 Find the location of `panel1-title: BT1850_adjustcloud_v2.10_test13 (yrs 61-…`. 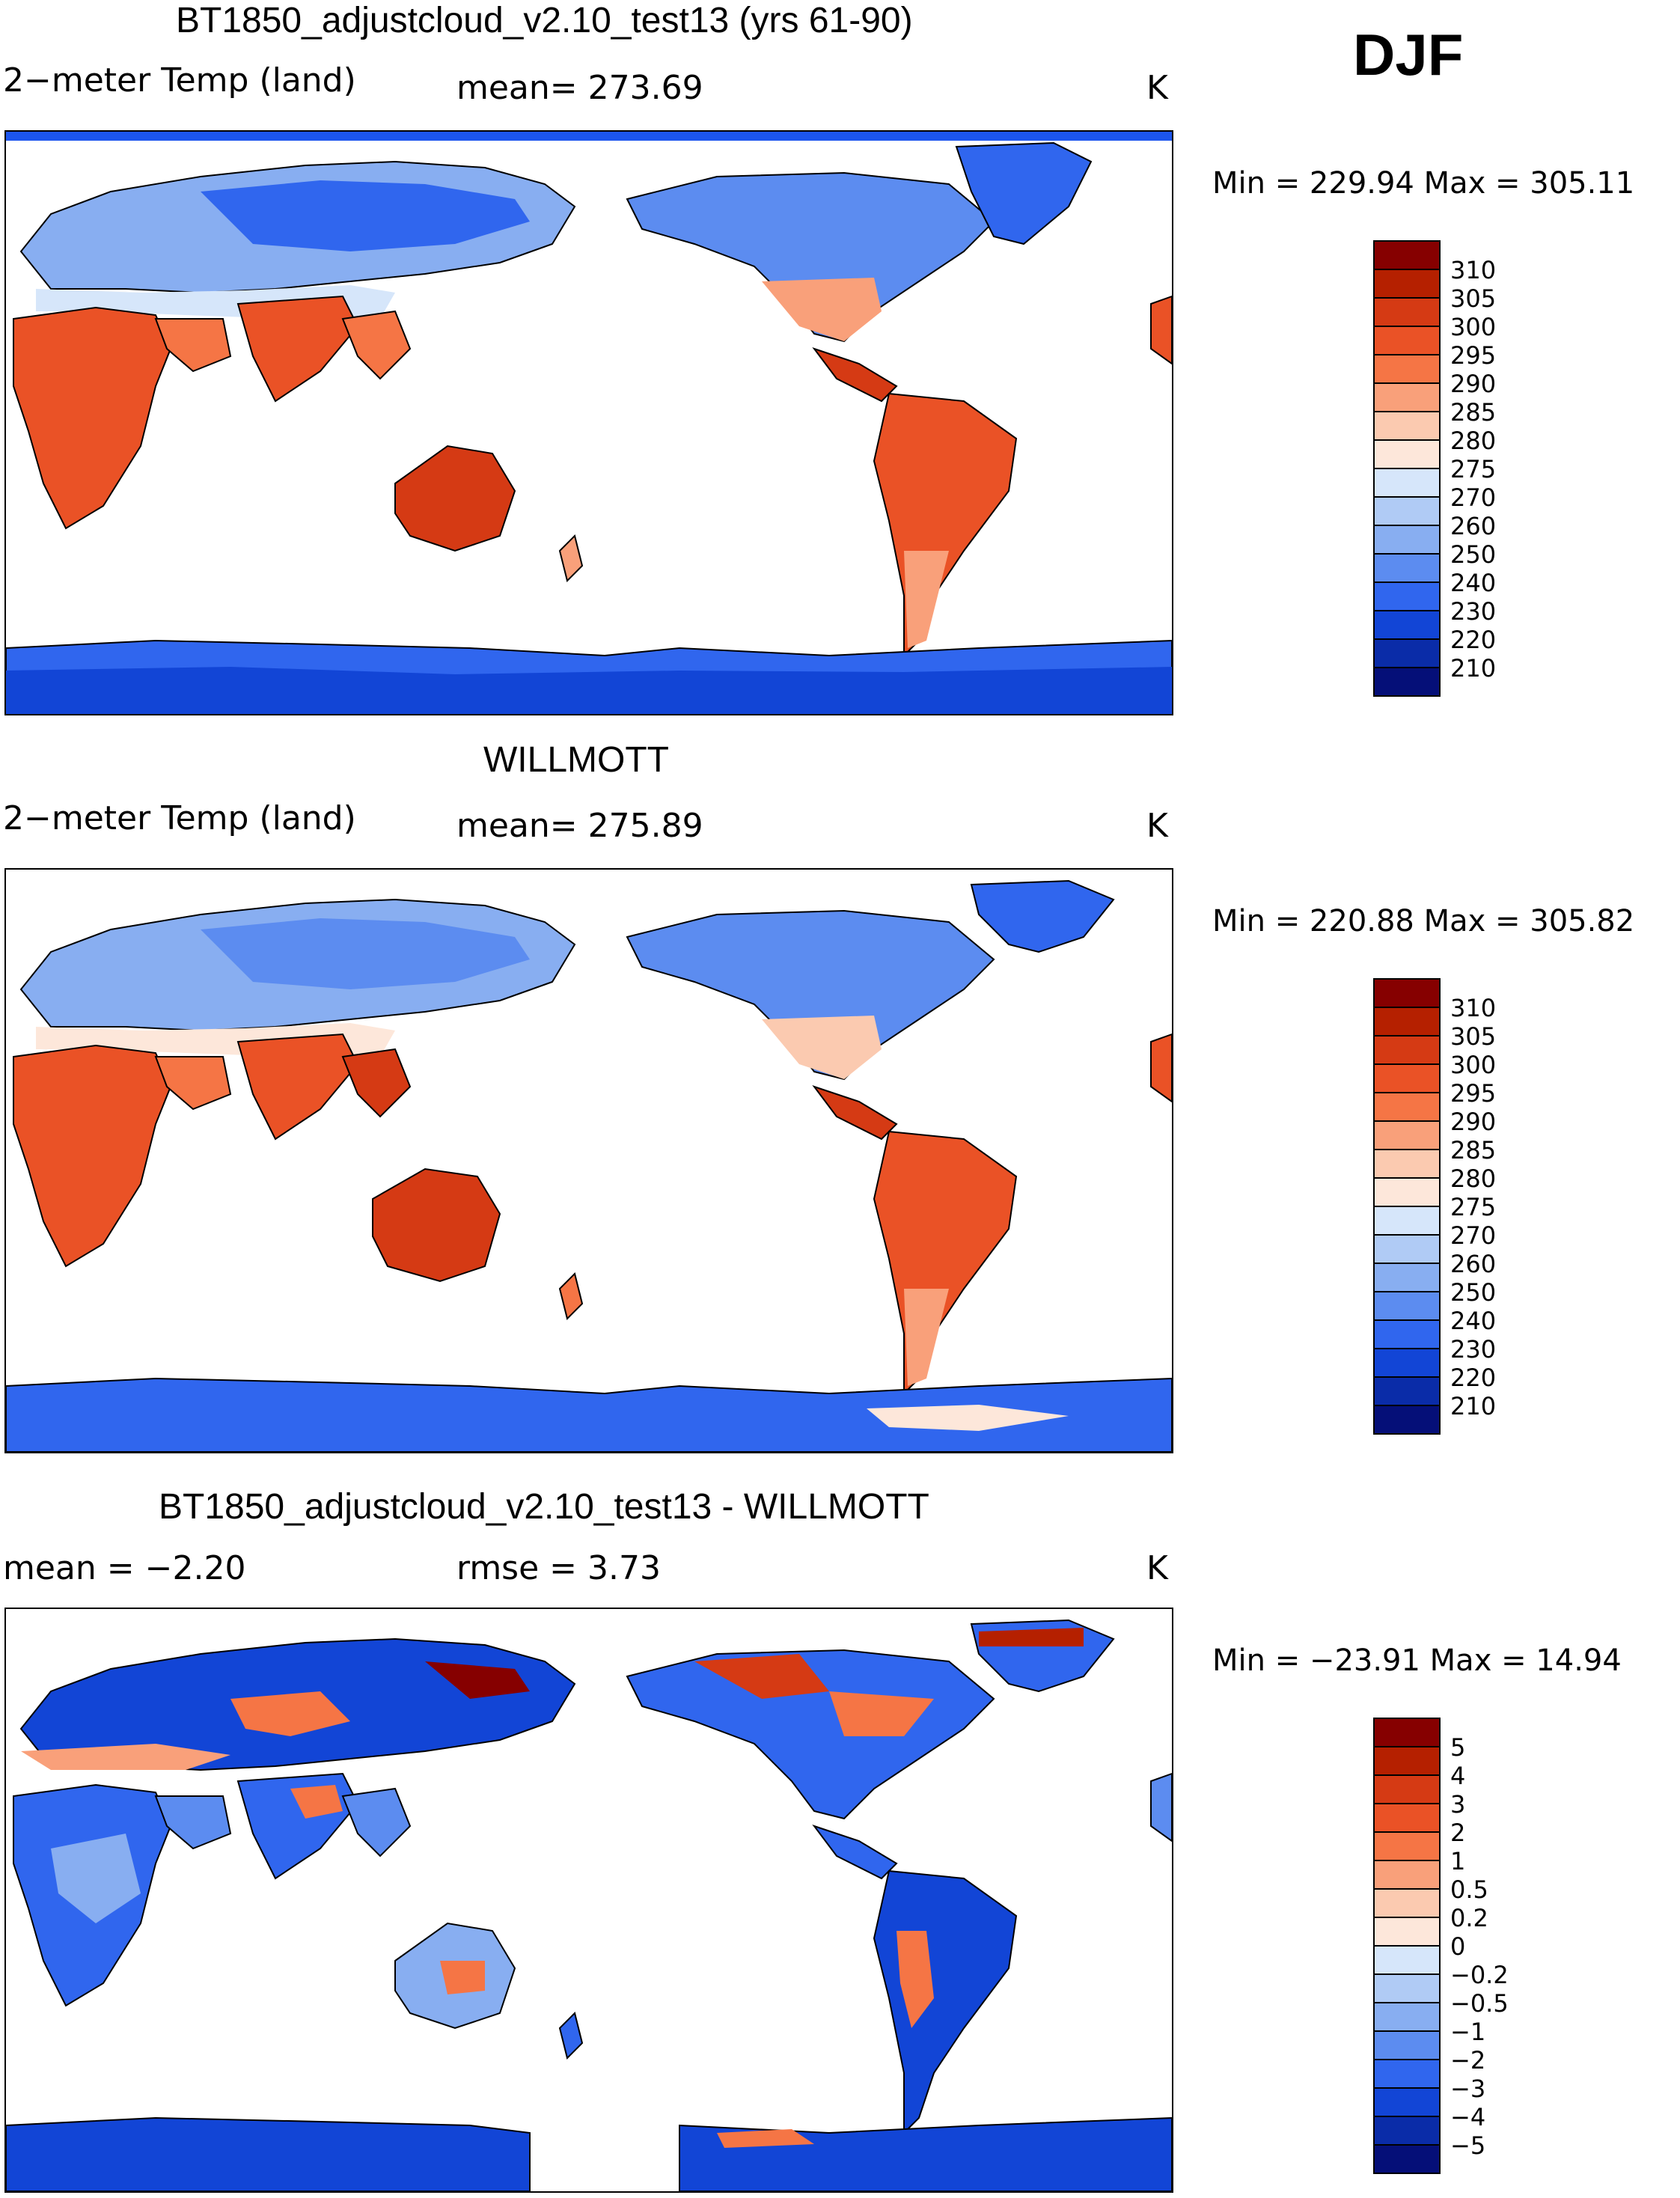

panel1-title: BT1850_adjustcloud_v2.10_test13 (yrs 61-… is located at coordinates (544, 20).